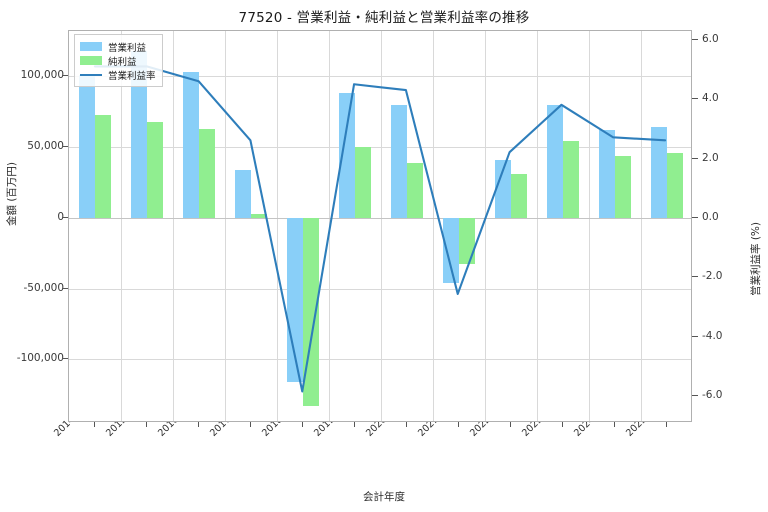 This screenshot has width=768, height=512. I want to click on y-axis-right-label: 営業利益率 (%), so click(756, 258).